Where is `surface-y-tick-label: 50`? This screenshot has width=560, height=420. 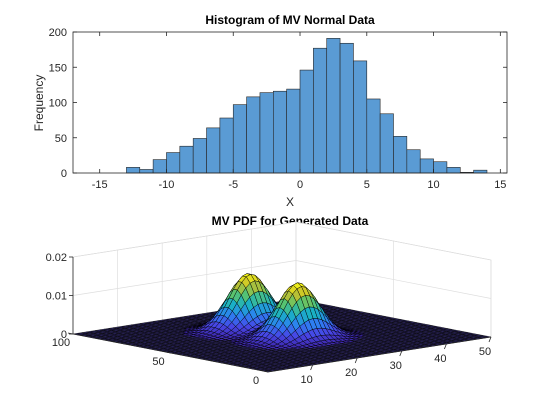
surface-y-tick-label: 50 is located at coordinates (158, 362).